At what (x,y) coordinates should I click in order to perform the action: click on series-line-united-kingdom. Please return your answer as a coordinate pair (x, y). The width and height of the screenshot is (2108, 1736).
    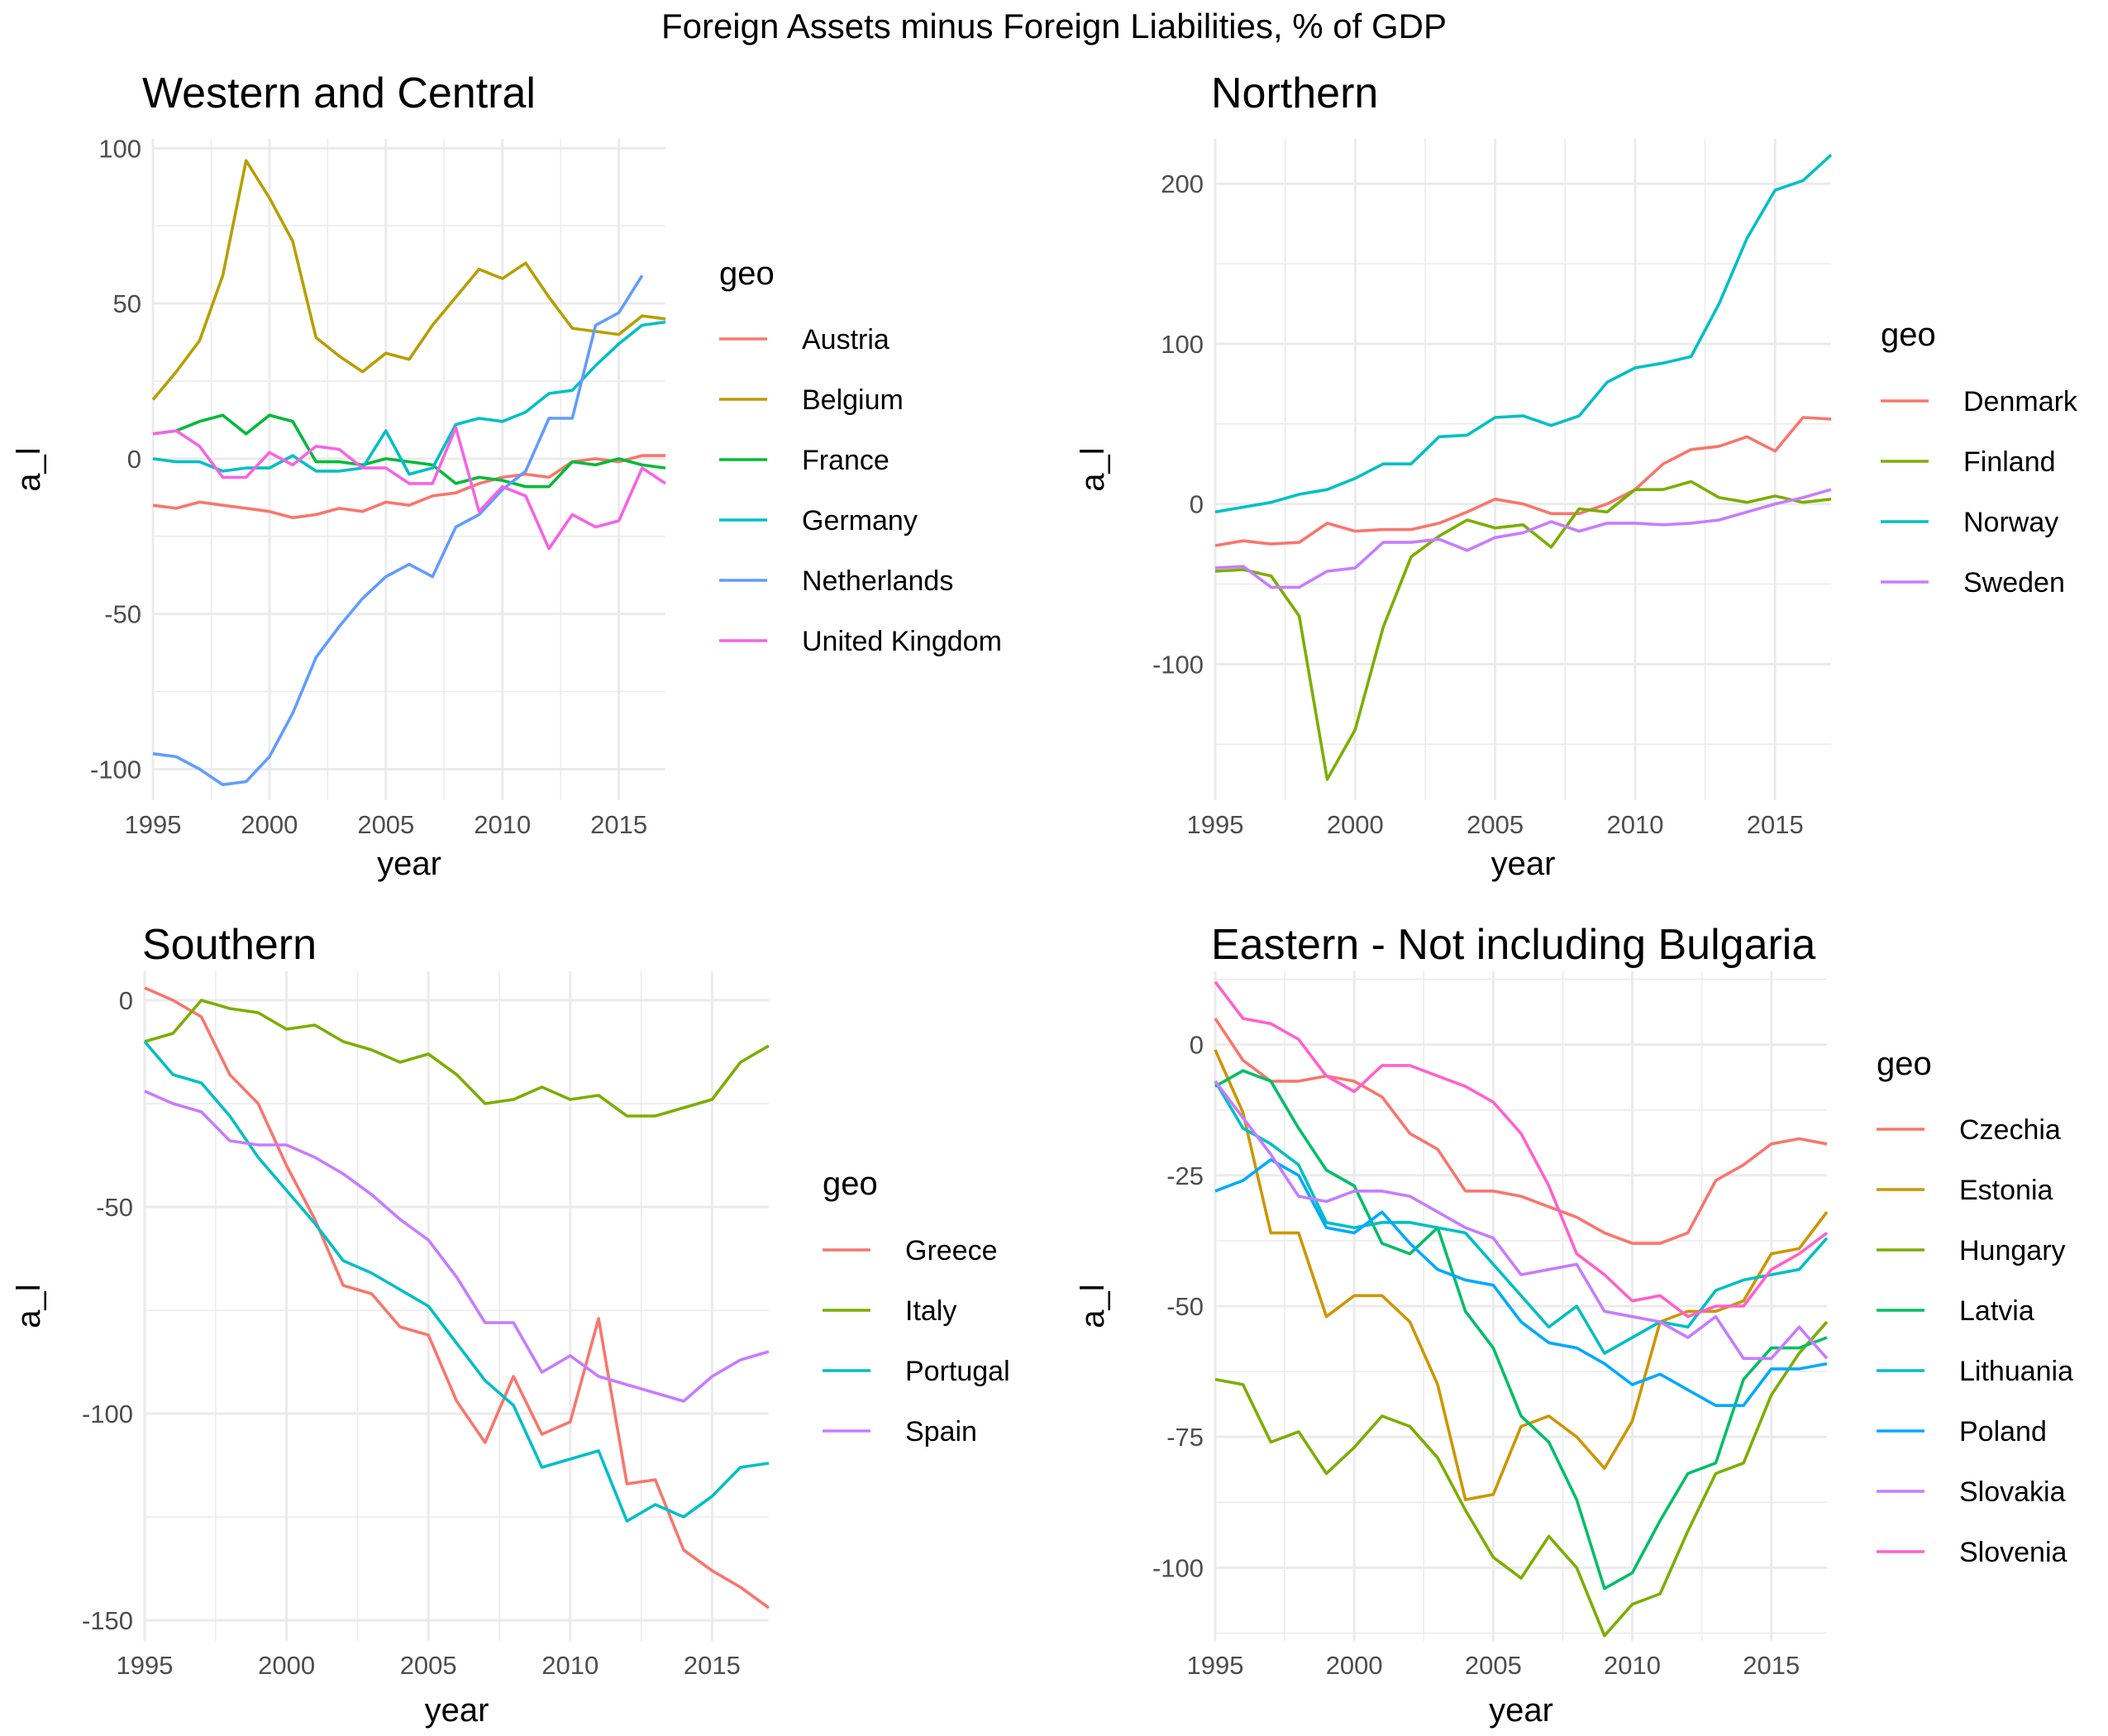
    Looking at the image, I should click on (409, 489).